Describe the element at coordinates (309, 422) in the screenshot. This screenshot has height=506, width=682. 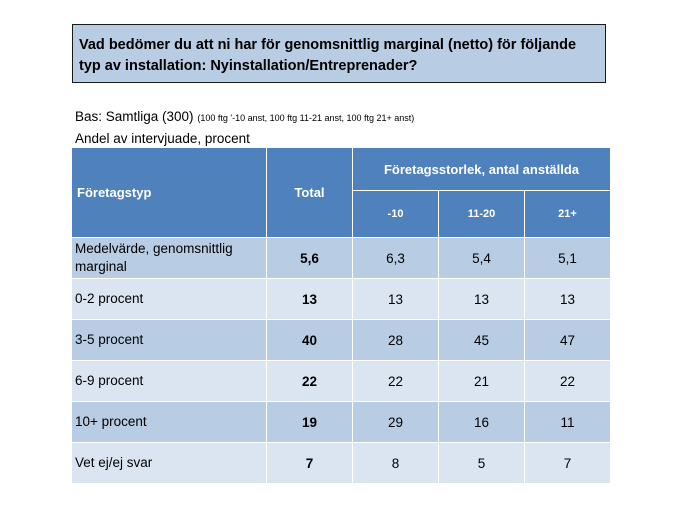
I see `row-total: 19` at that location.